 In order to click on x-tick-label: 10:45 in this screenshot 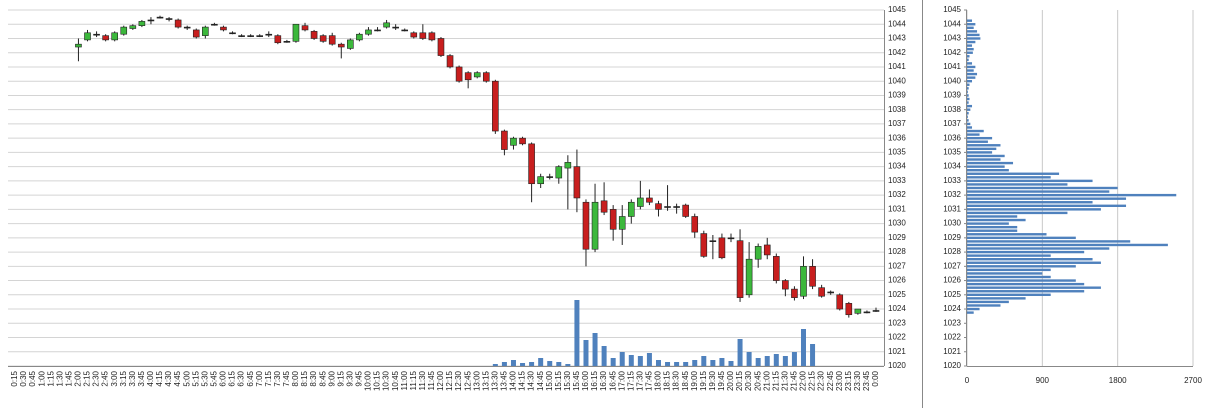, I will do `click(395, 380)`.